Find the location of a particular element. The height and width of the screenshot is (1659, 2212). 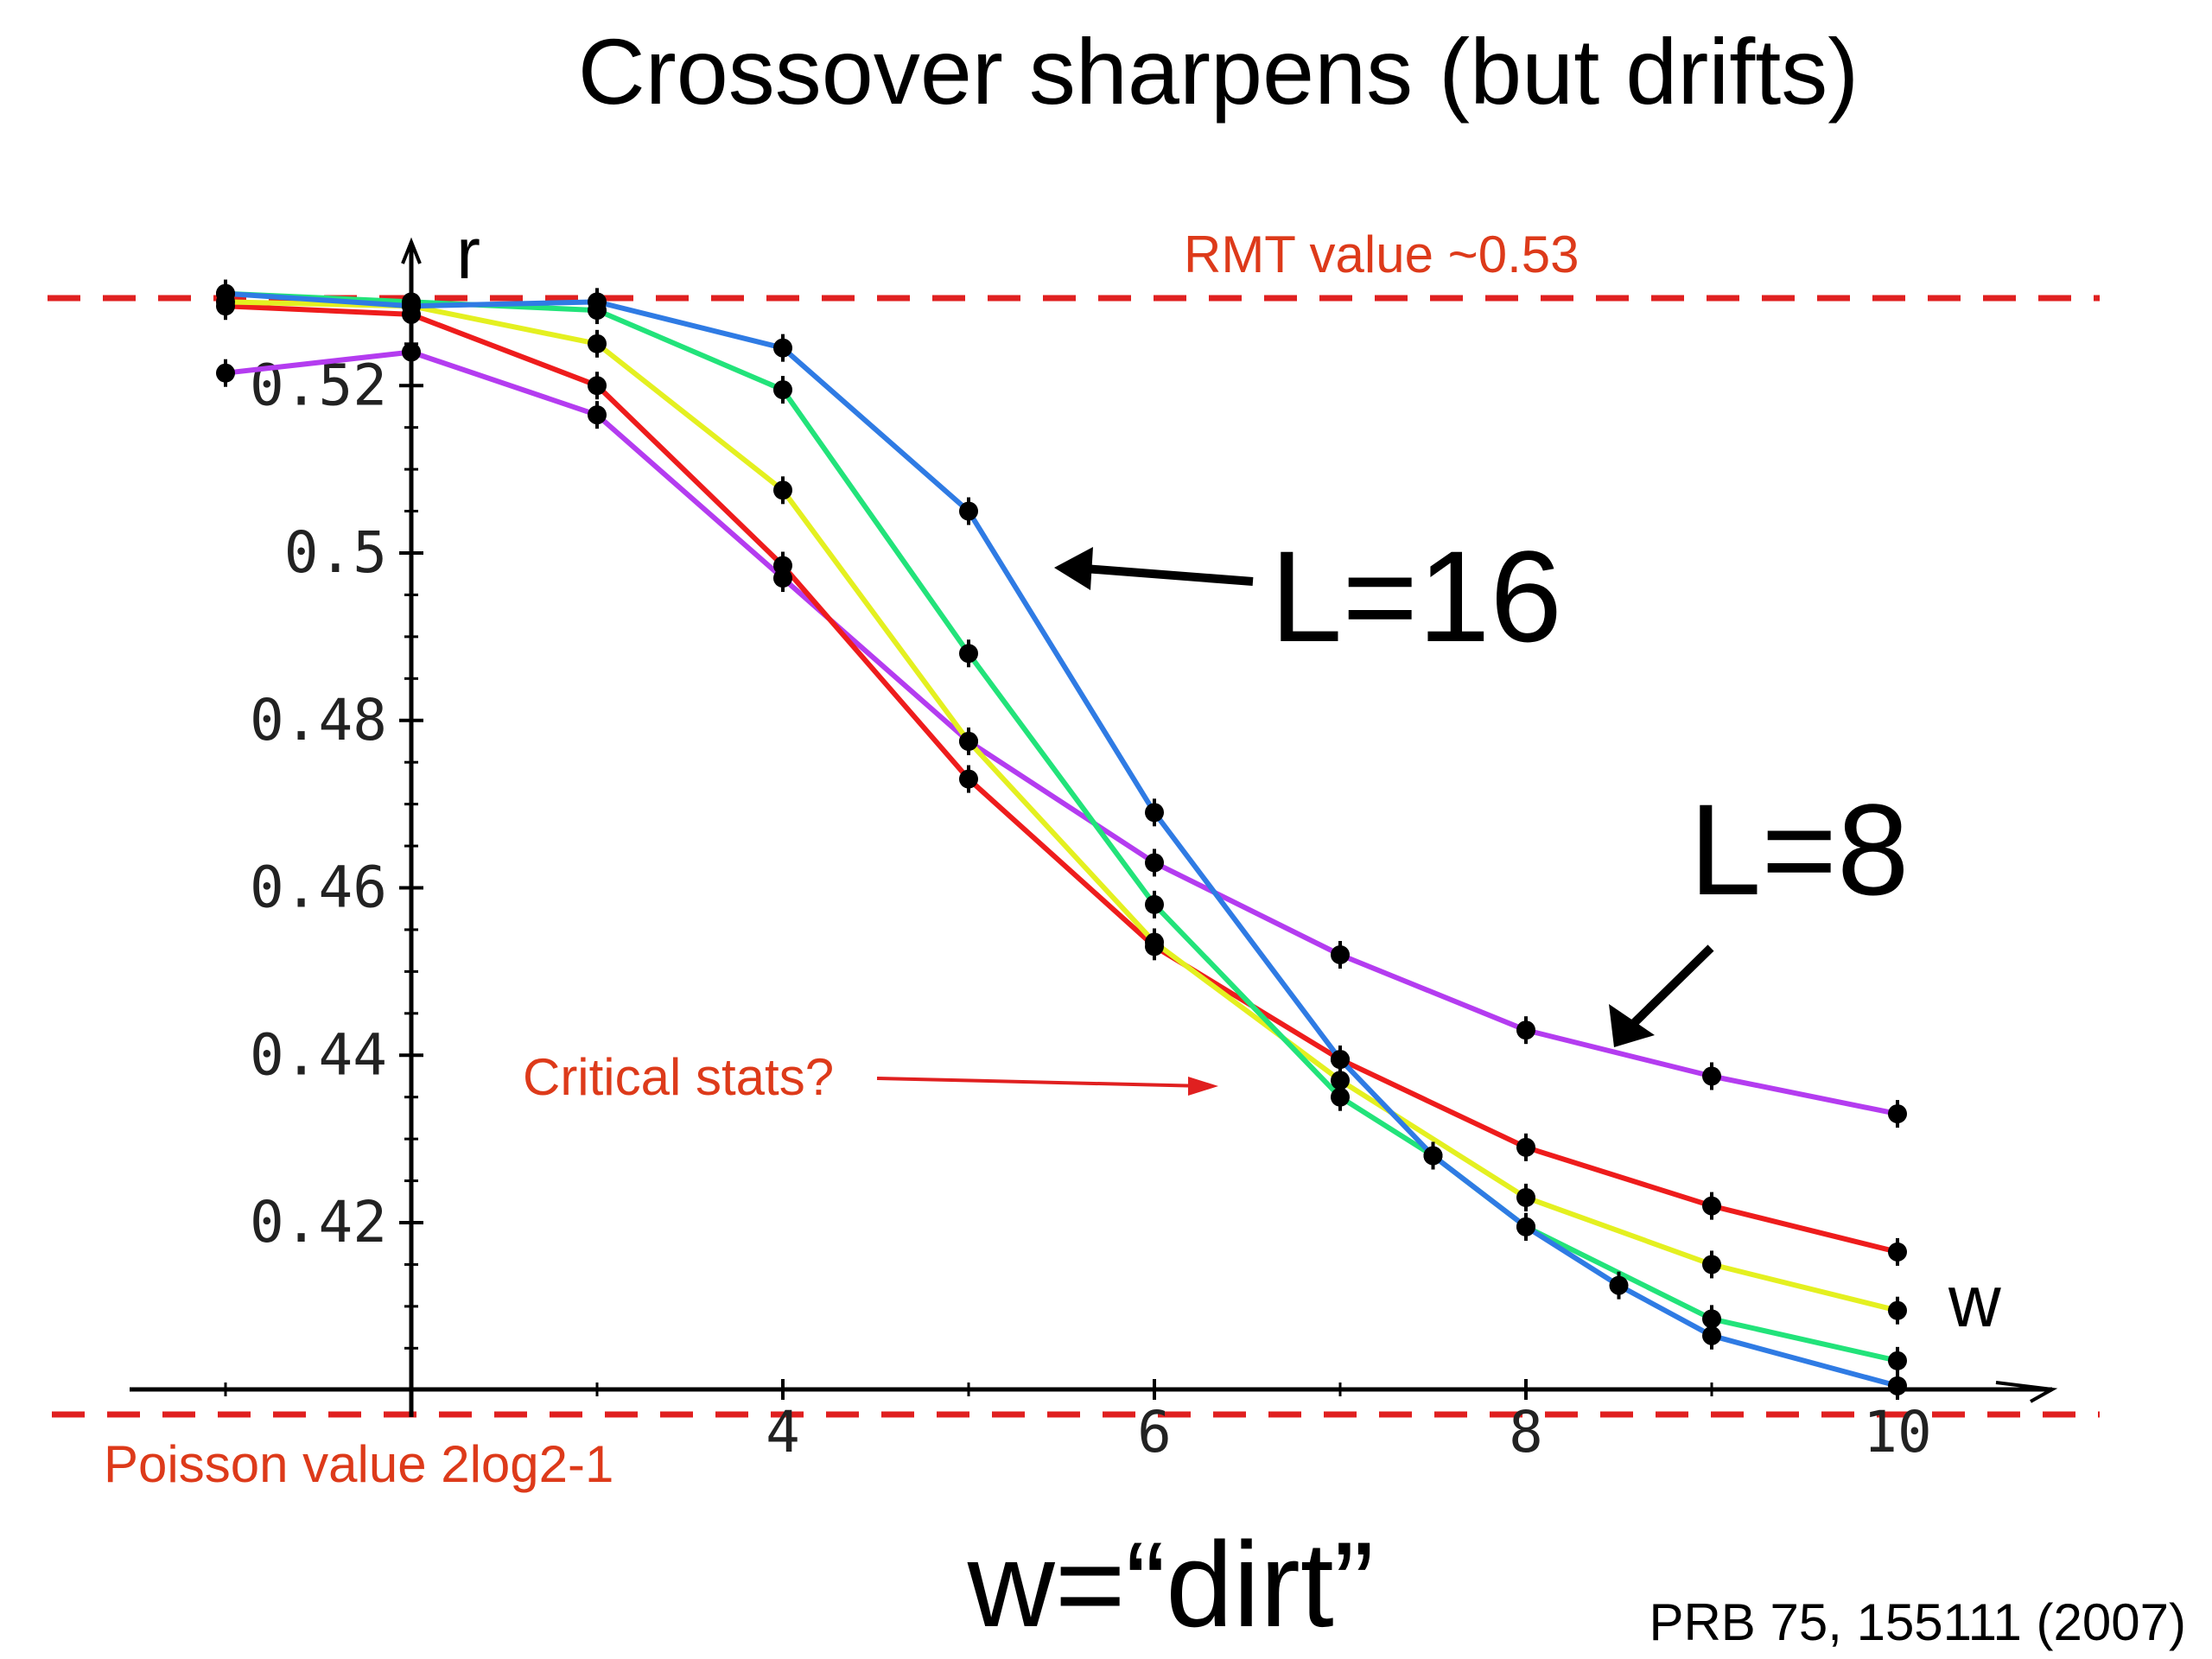

l16-arrow is located at coordinates (1169, 575).